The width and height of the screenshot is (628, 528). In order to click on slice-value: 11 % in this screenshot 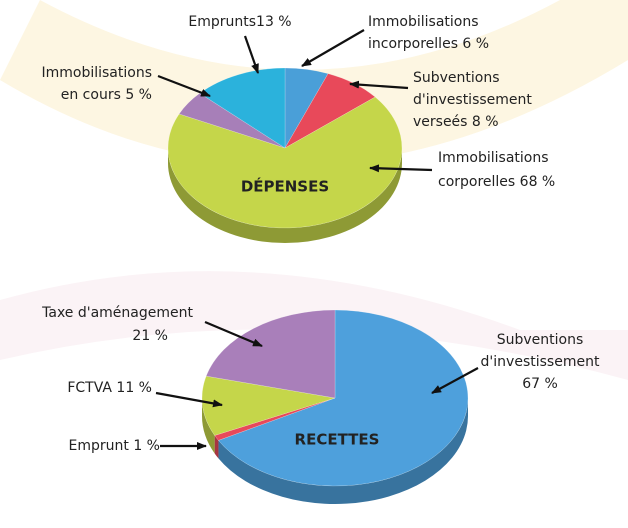, I will do `click(132, 388)`.